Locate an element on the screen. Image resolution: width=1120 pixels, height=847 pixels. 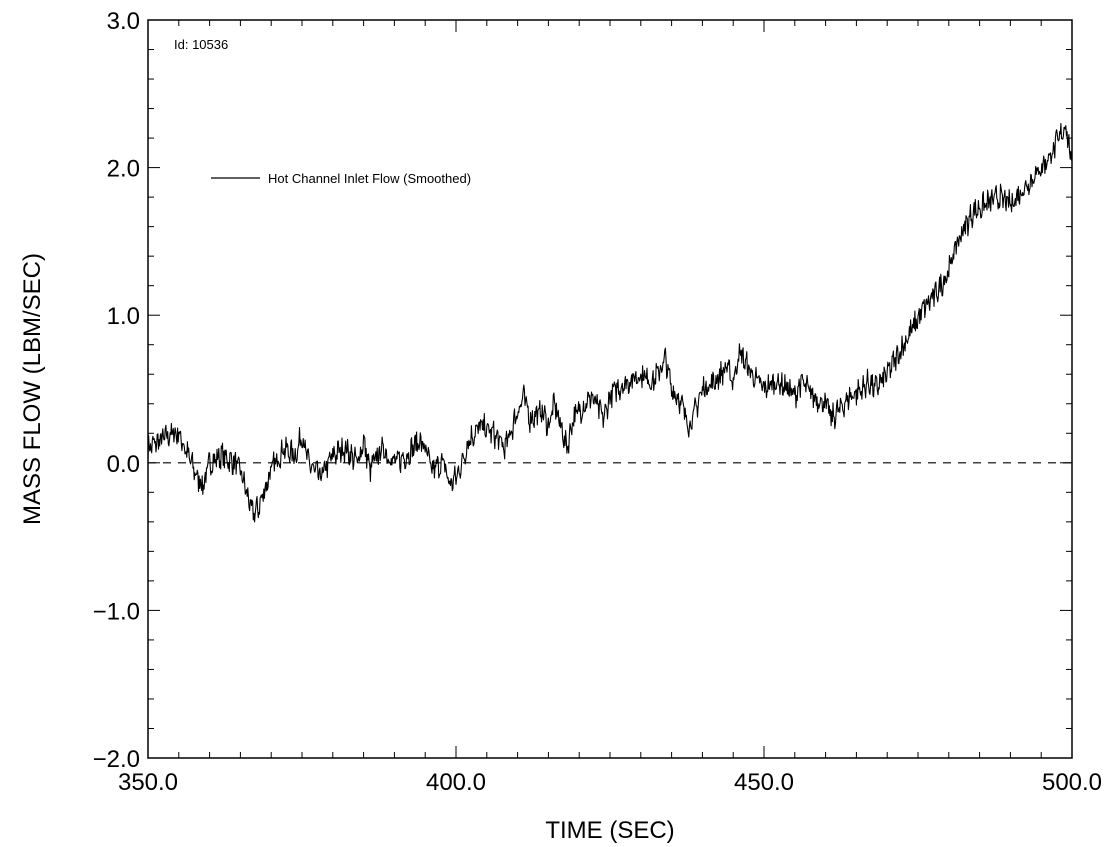
y-tick-label: 1.0 is located at coordinates (123, 316).